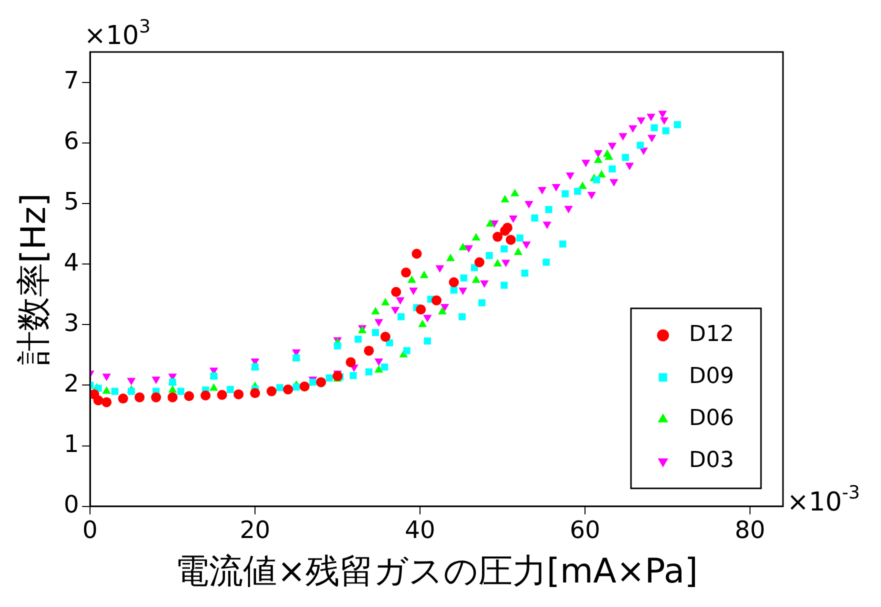  What do you see at coordinates (255, 530) in the screenshot?
I see `x-tick-label: 20` at bounding box center [255, 530].